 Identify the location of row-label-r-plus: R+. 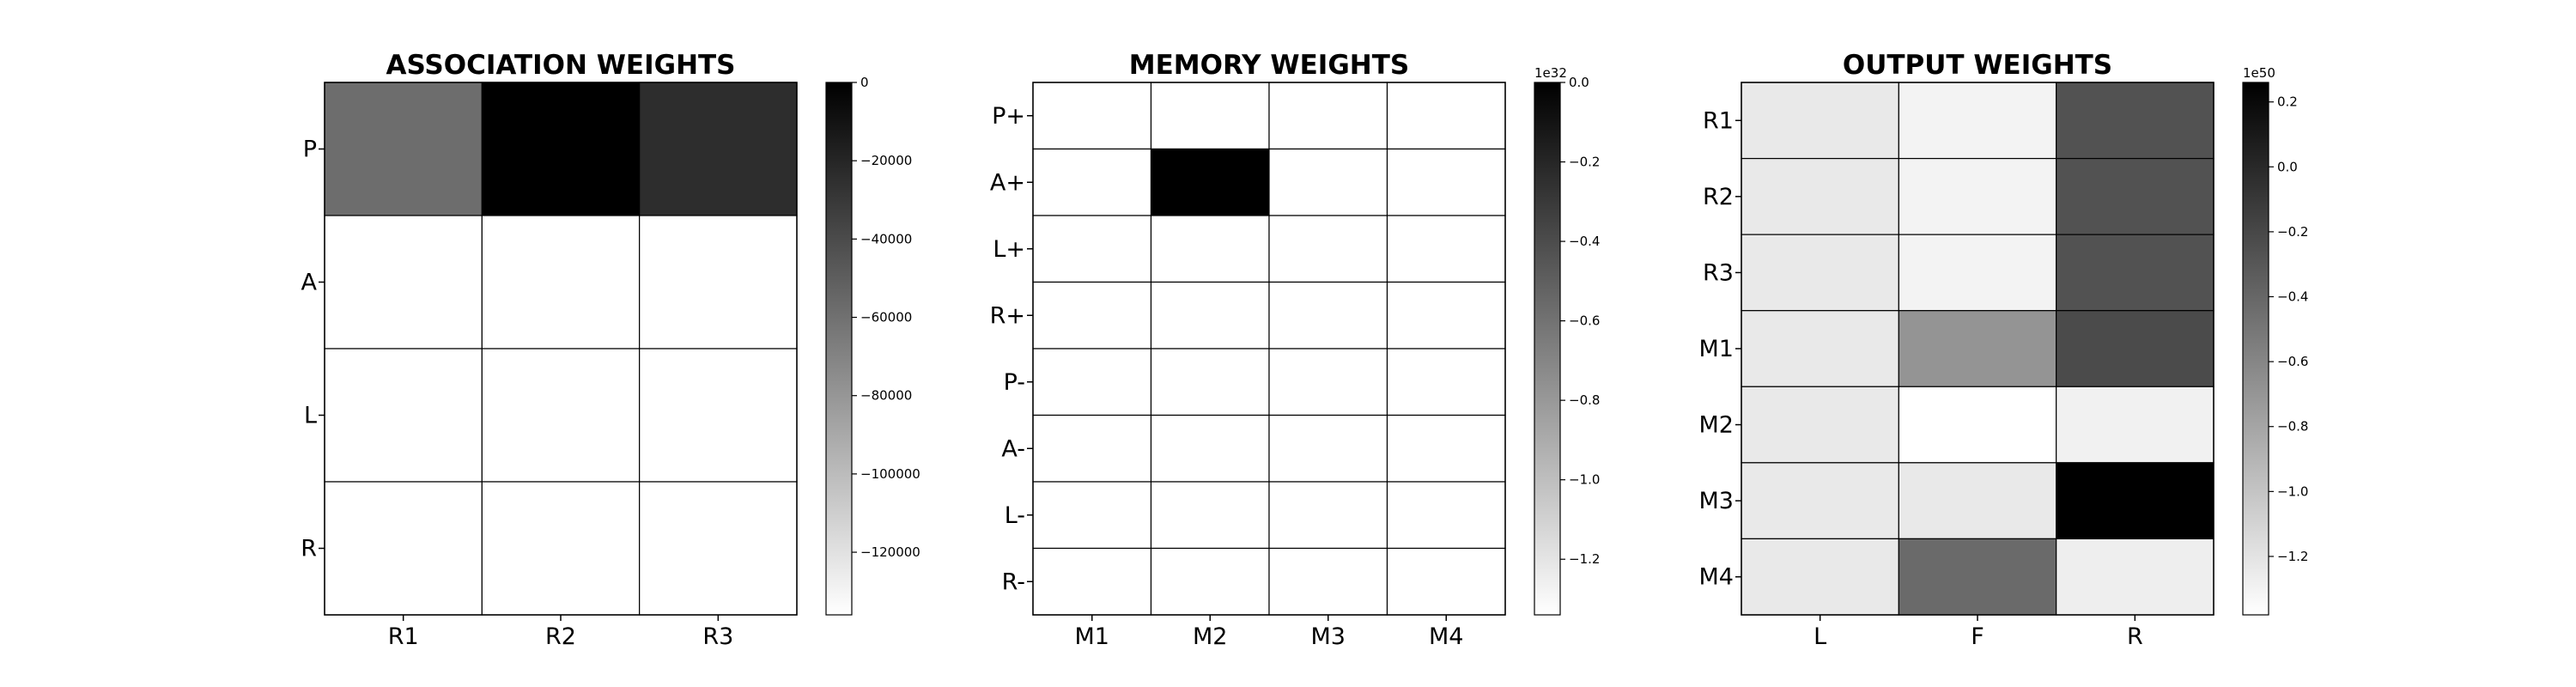
(1007, 315).